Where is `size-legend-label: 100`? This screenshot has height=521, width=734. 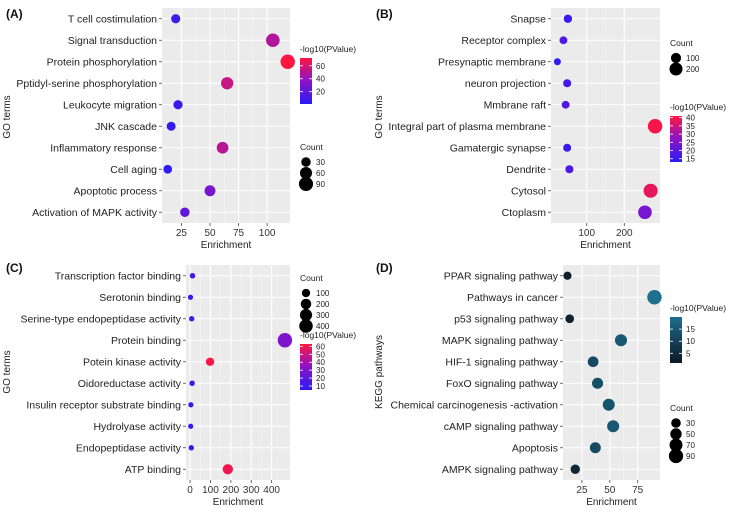
size-legend-label: 100 is located at coordinates (693, 58).